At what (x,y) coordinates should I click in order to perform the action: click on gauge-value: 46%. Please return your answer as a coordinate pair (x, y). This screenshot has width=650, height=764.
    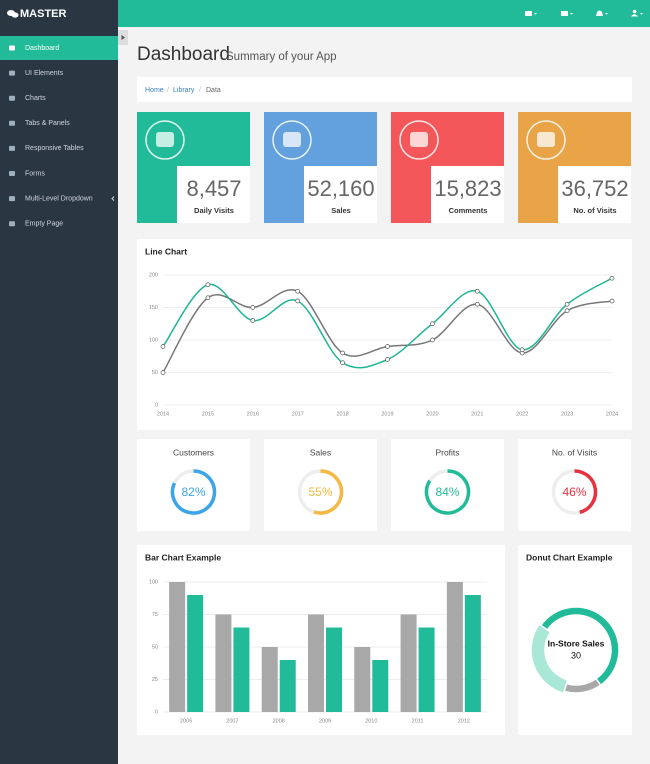
    Looking at the image, I should click on (574, 492).